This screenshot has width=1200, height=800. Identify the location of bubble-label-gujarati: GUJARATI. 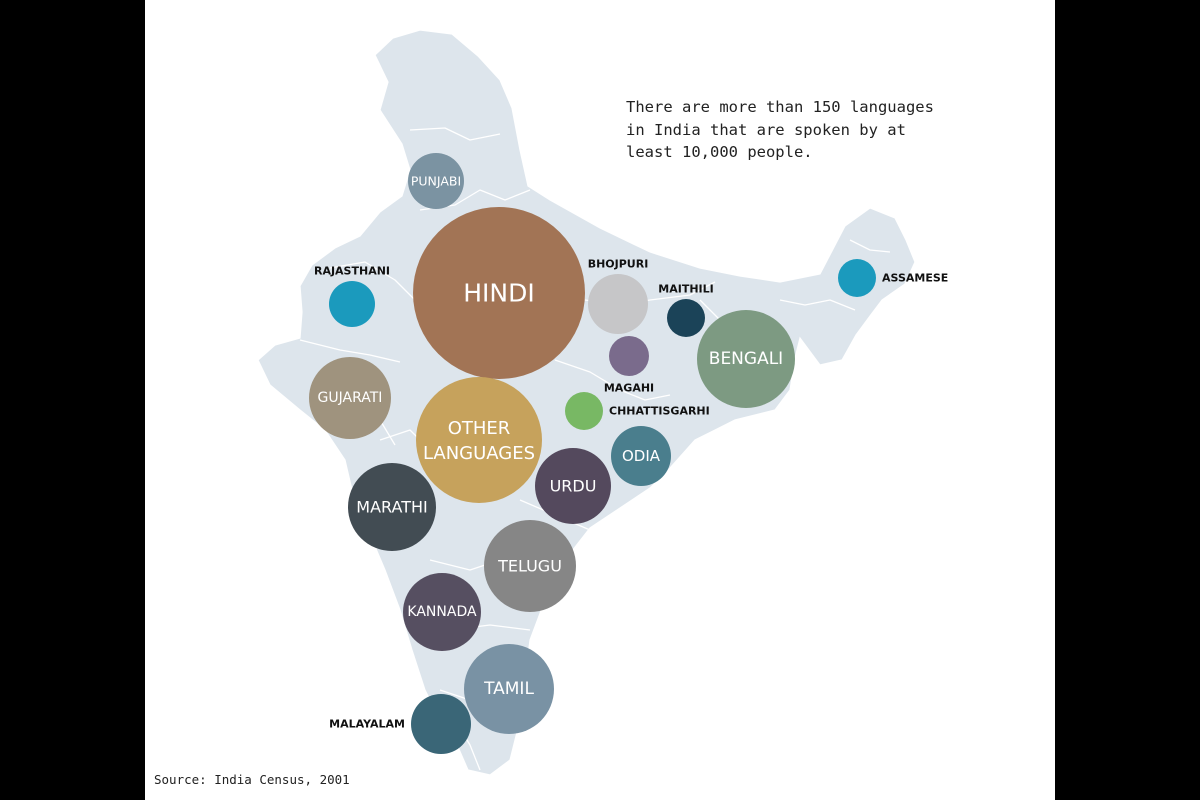
(350, 398).